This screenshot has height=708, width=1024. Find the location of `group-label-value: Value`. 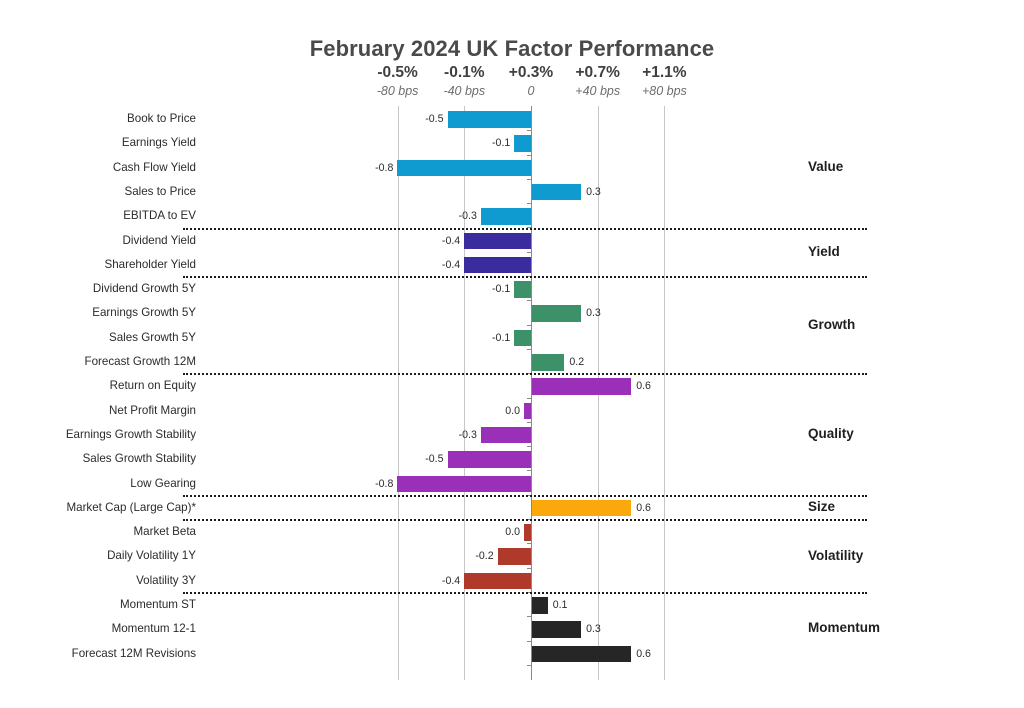

group-label-value: Value is located at coordinates (826, 166).